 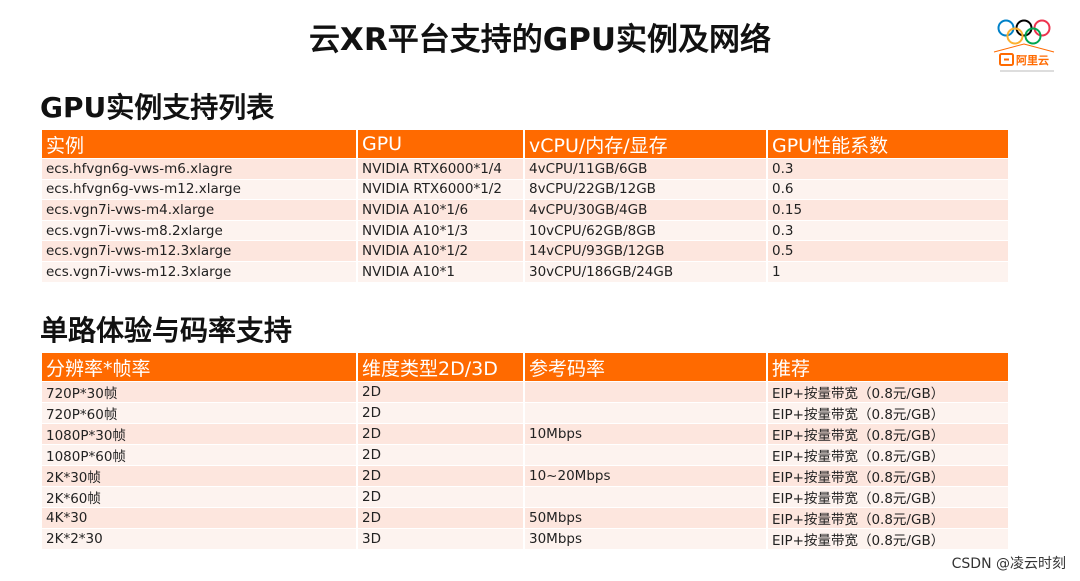 I want to click on table-cell: 0.6, so click(x=888, y=189).